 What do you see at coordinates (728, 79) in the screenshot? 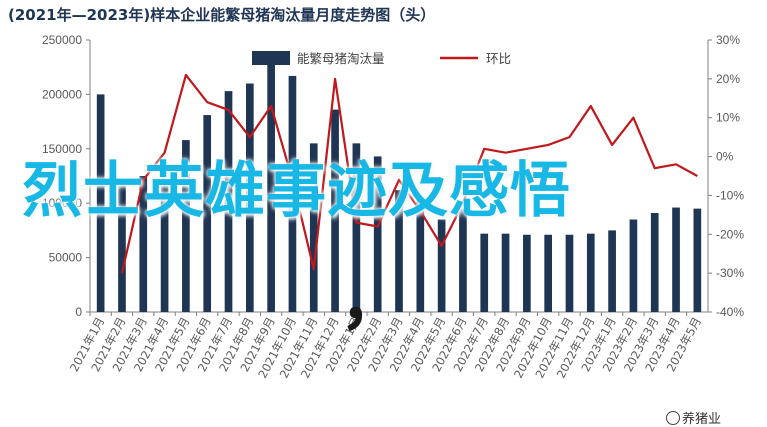
I see `y-right-tick-label: 20%` at bounding box center [728, 79].